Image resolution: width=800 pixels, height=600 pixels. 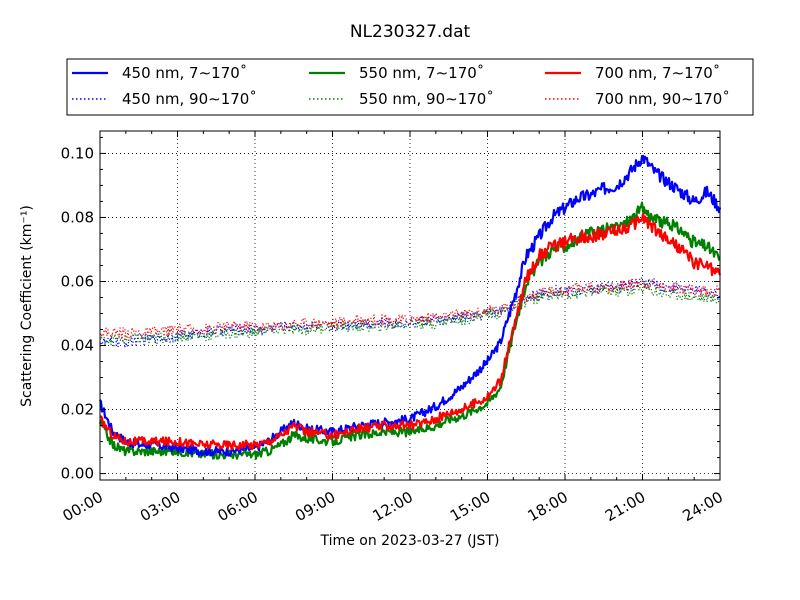 I want to click on y-axis-label: Scattering Coefficient (km⁻¹), so click(x=27, y=306).